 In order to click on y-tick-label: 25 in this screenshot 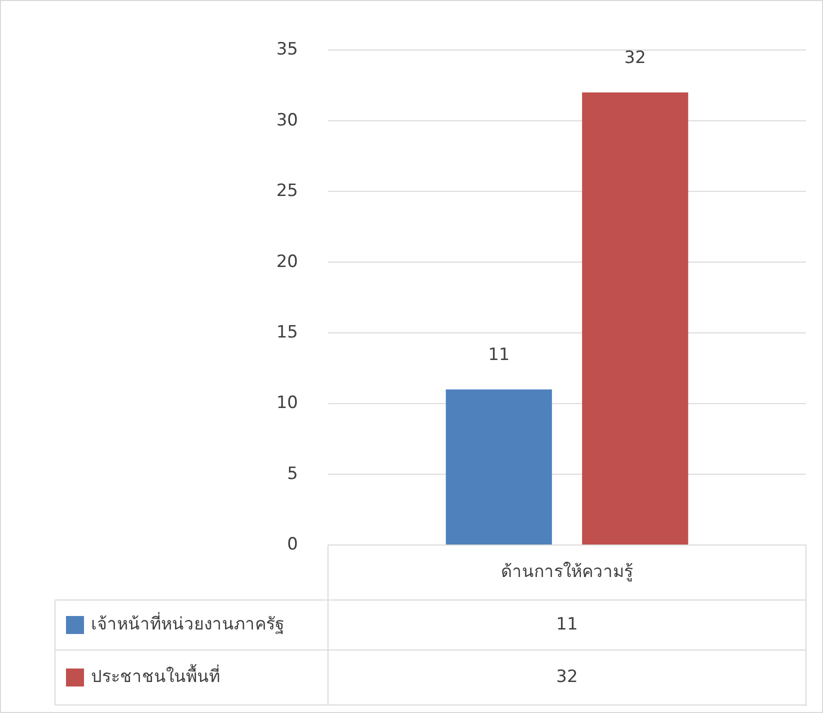, I will do `click(287, 191)`.